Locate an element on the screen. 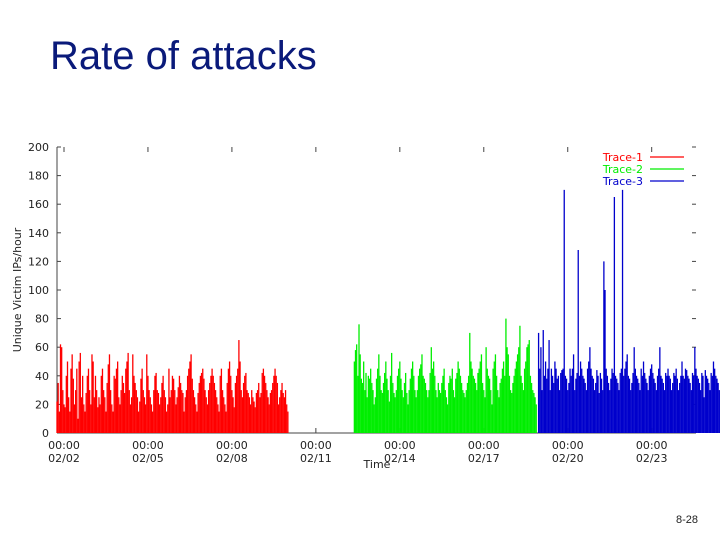 This screenshot has width=720, height=540. y-tick-label: 120 is located at coordinates (38, 261).